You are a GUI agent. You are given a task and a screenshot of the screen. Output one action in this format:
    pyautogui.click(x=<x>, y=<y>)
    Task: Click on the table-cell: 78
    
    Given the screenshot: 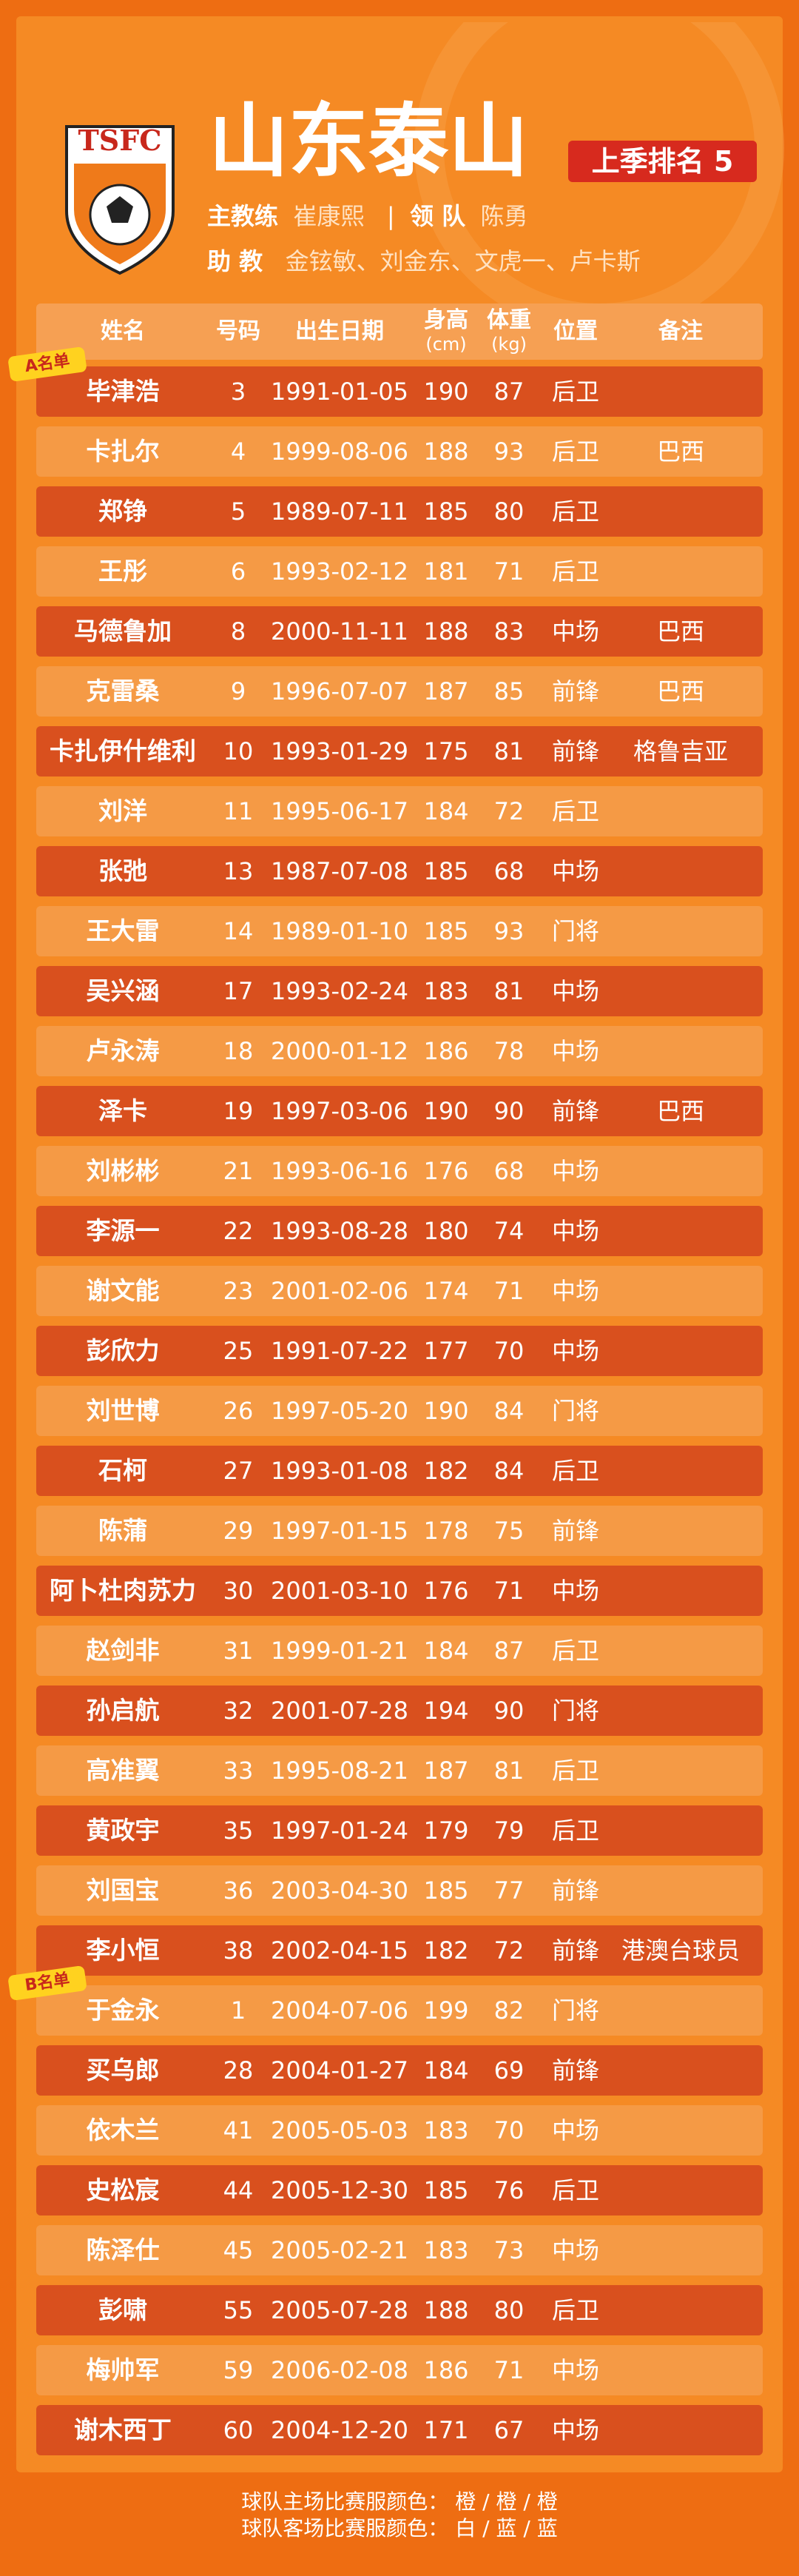 What is the action you would take?
    pyautogui.click(x=509, y=1051)
    